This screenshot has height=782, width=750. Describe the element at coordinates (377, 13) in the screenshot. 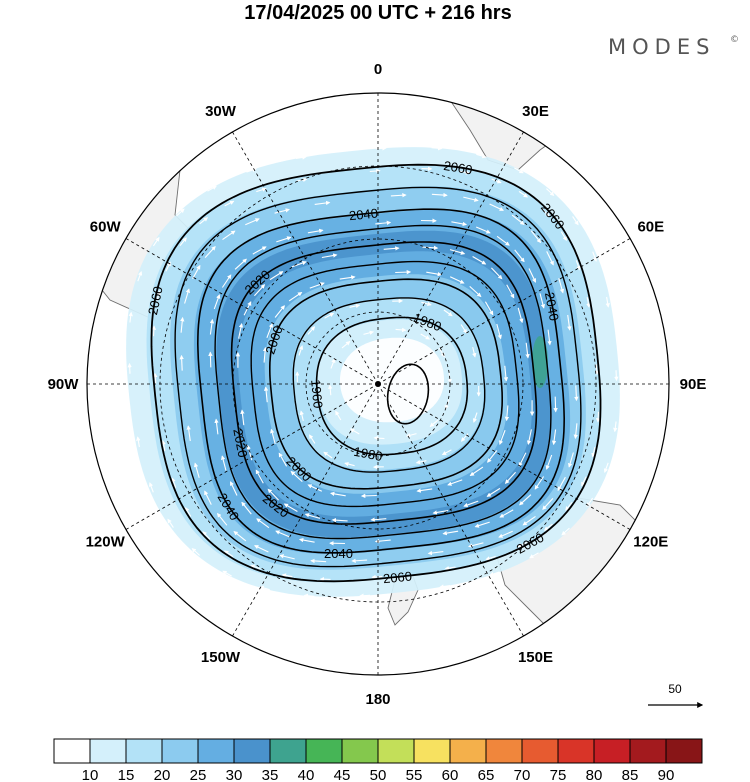

I see `map-title: 17/04/2025 00 UTC + 216 hrs` at that location.